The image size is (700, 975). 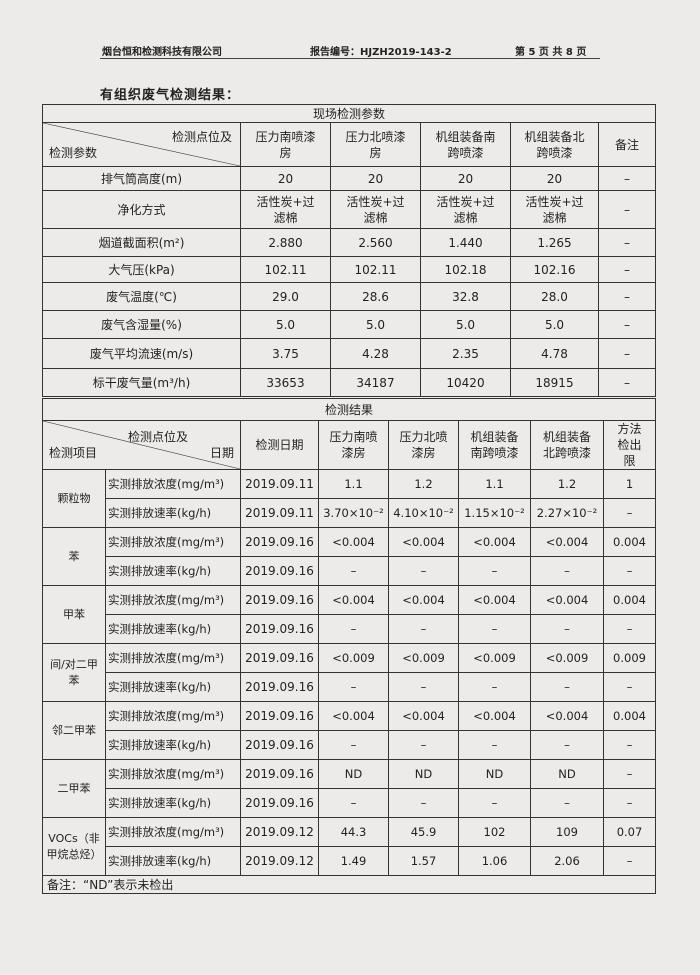 I want to click on value-cell: 45.9, so click(x=423, y=832).